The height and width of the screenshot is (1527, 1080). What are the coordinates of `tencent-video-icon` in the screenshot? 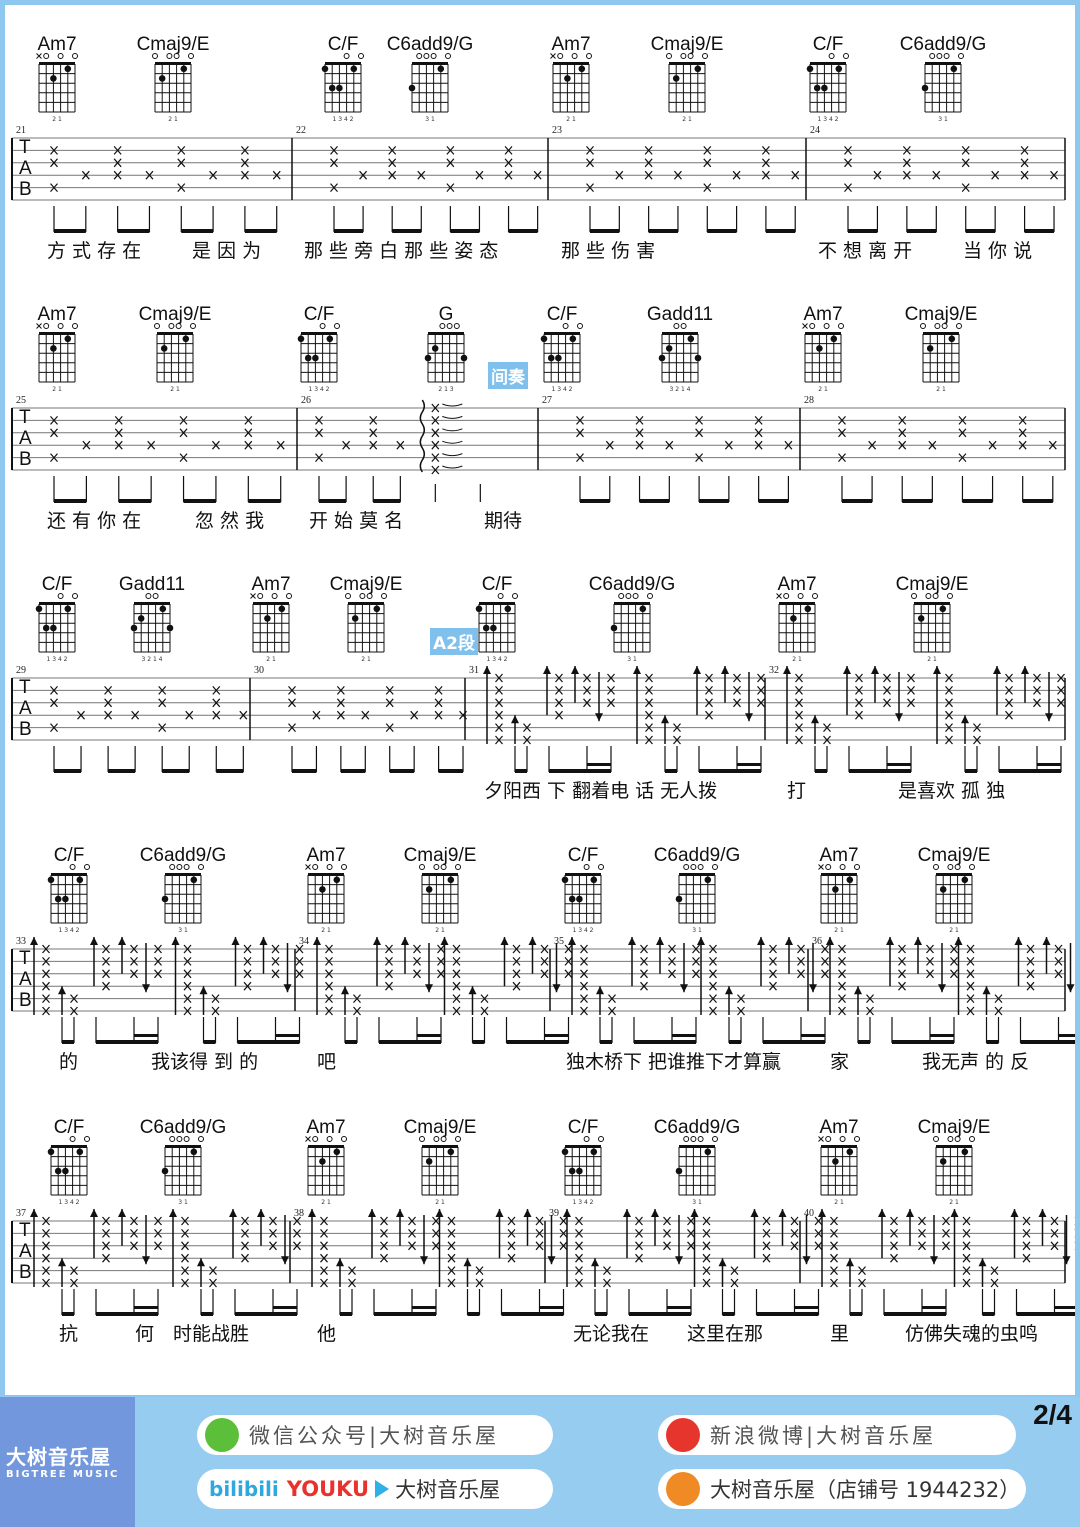 It's located at (382, 1489).